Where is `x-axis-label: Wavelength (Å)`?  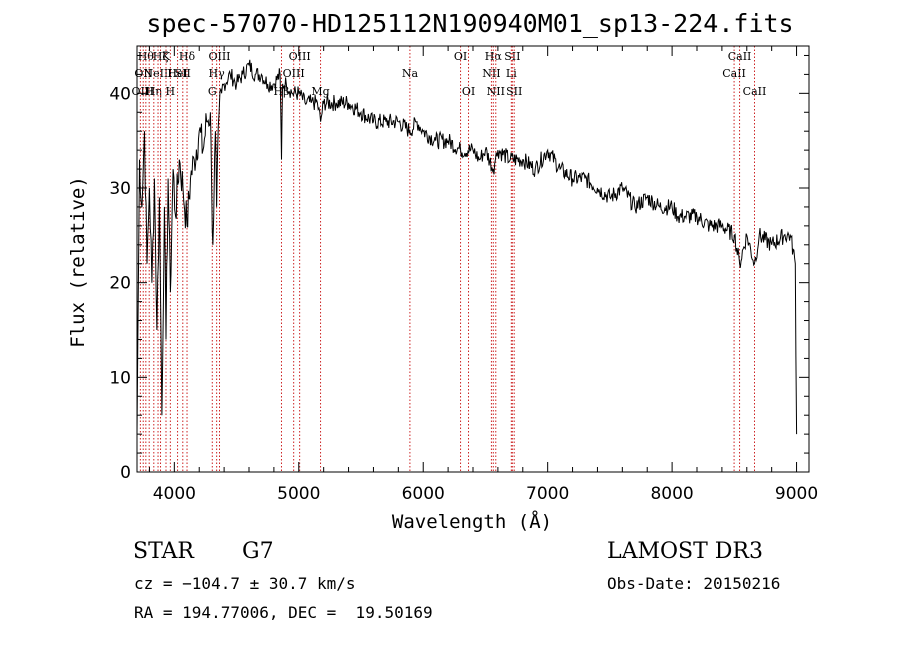
x-axis-label: Wavelength (Å) is located at coordinates (472, 521).